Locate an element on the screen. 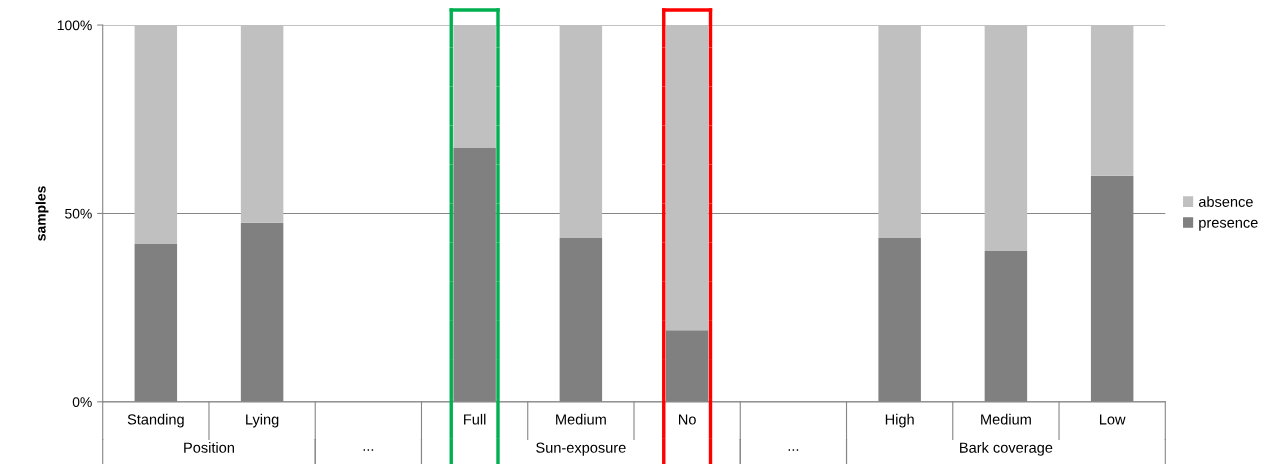  x-tick-label: Low is located at coordinates (1112, 419).